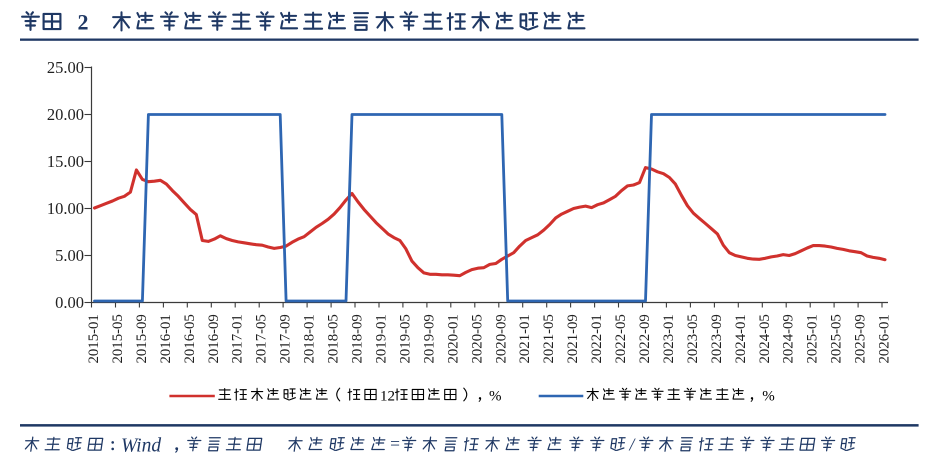 This screenshot has height=473, width=946. Describe the element at coordinates (573, 338) in the screenshot. I see `svg-text: 2021-09` at that location.